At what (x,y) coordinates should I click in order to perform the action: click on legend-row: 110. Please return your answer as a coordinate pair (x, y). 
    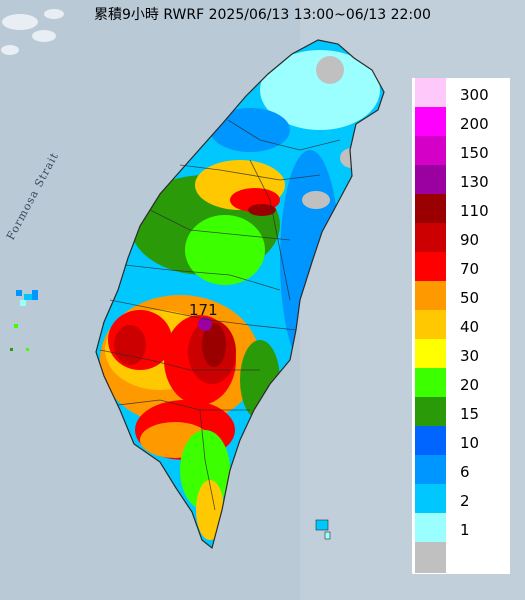
    Looking at the image, I should click on (461, 209).